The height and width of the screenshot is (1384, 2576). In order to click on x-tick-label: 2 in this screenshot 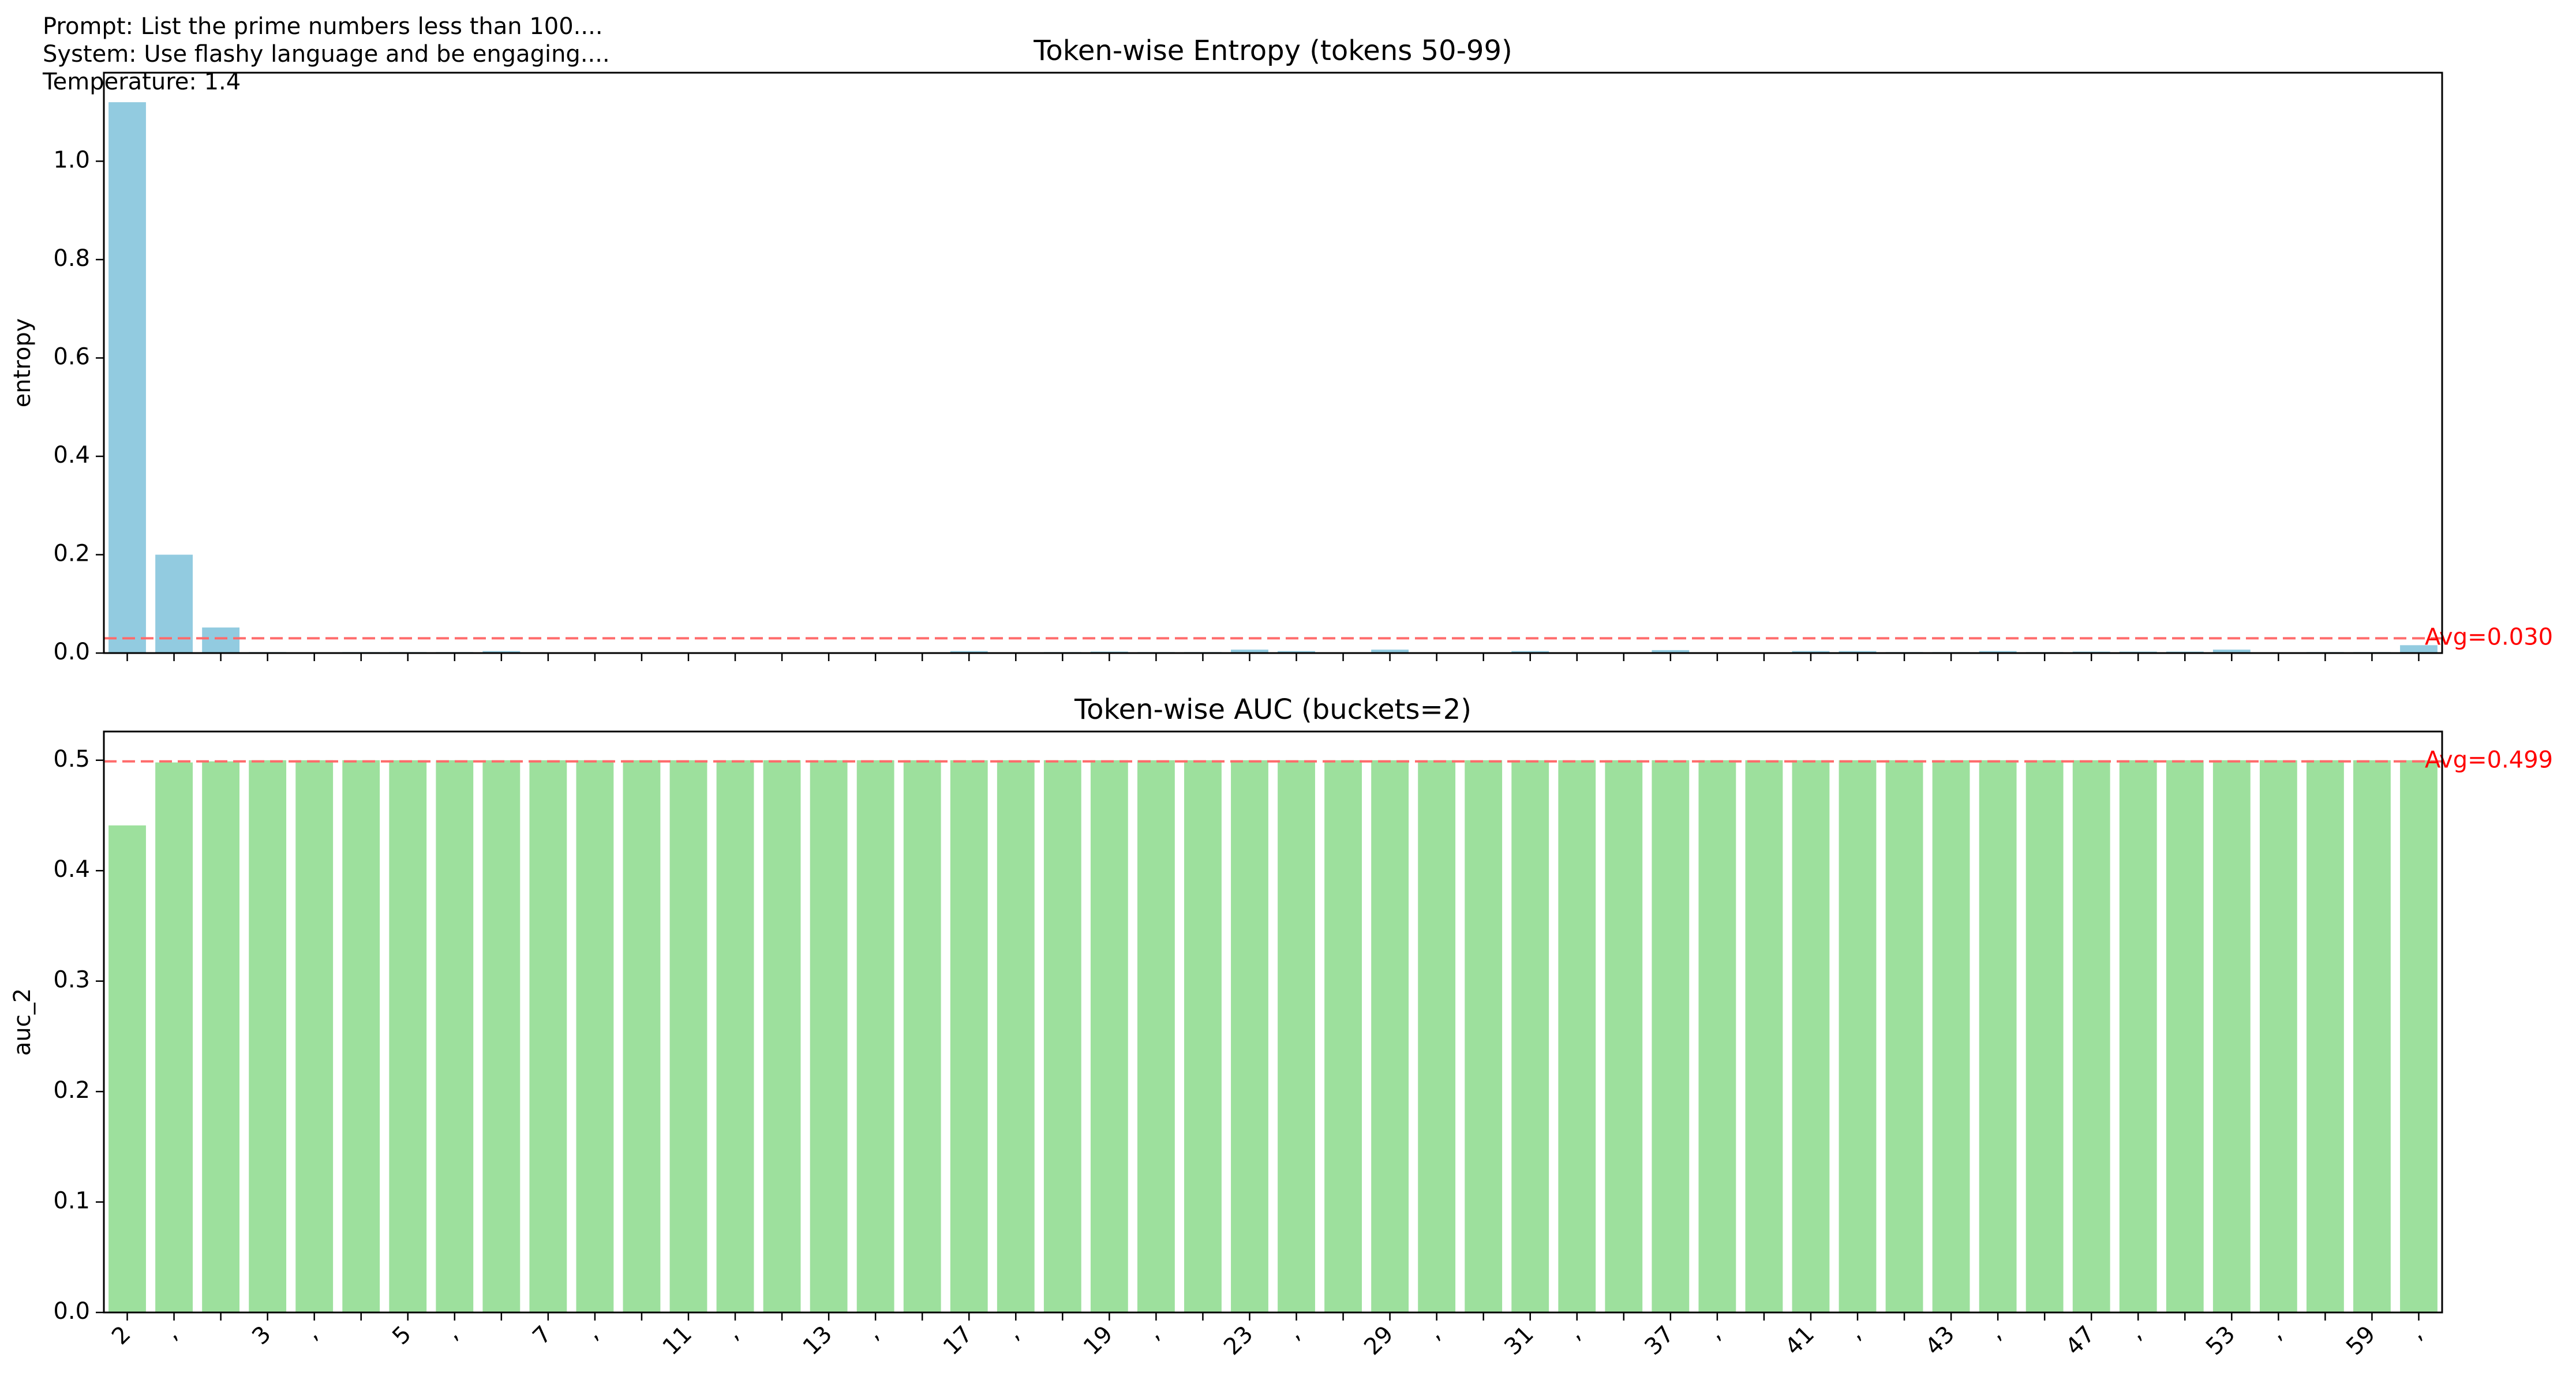, I will do `click(122, 1336)`.